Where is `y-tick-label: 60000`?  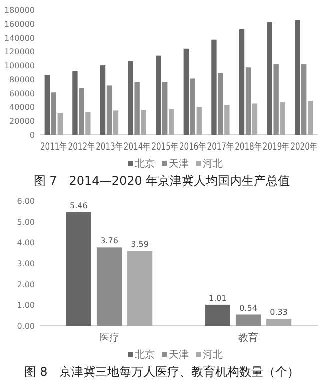 y-tick-label: 60000 is located at coordinates (22, 93).